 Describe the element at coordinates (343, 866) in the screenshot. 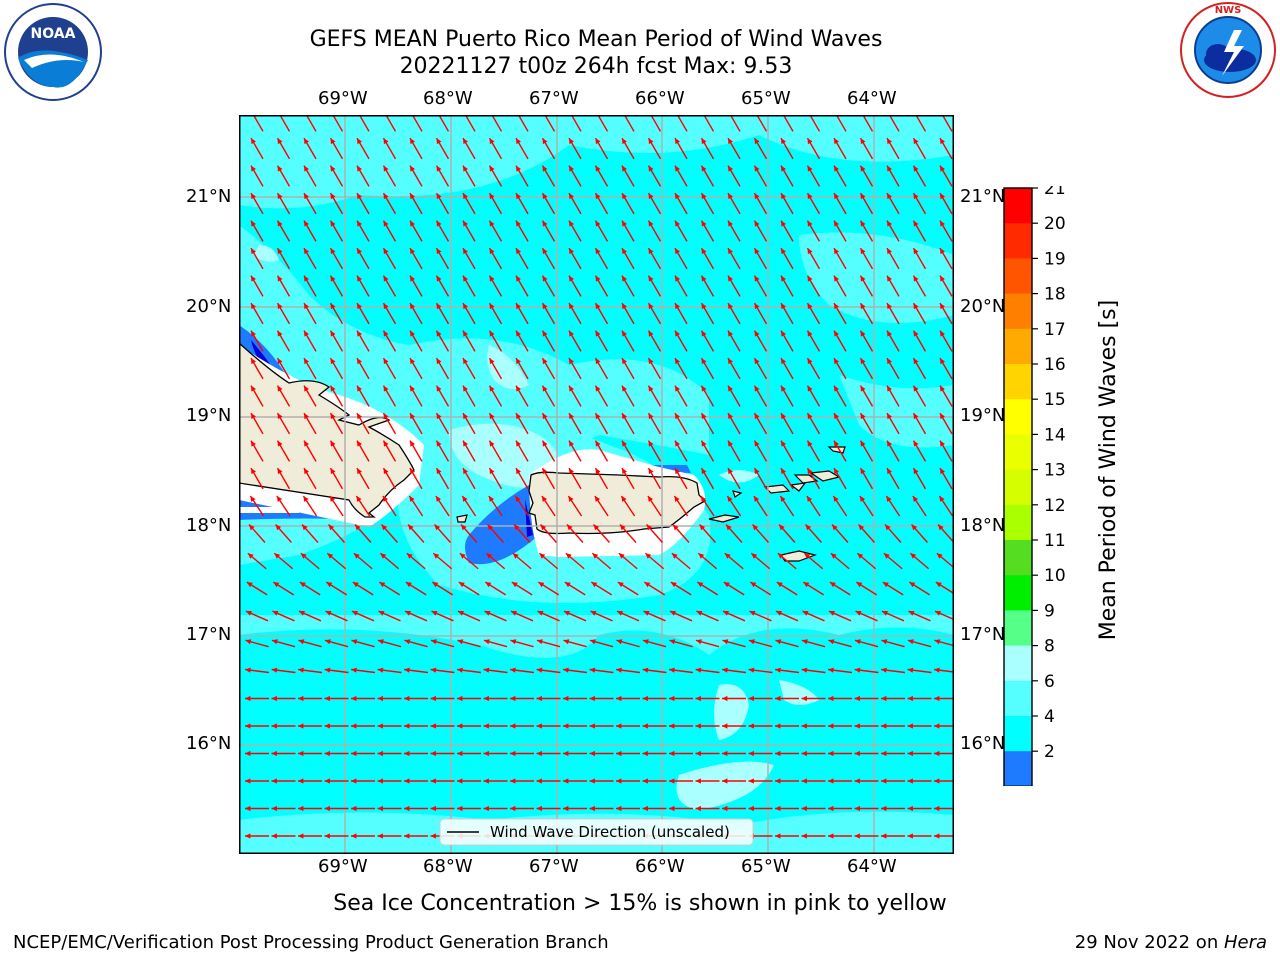

I see `lon-label-bottom: 69°W` at that location.